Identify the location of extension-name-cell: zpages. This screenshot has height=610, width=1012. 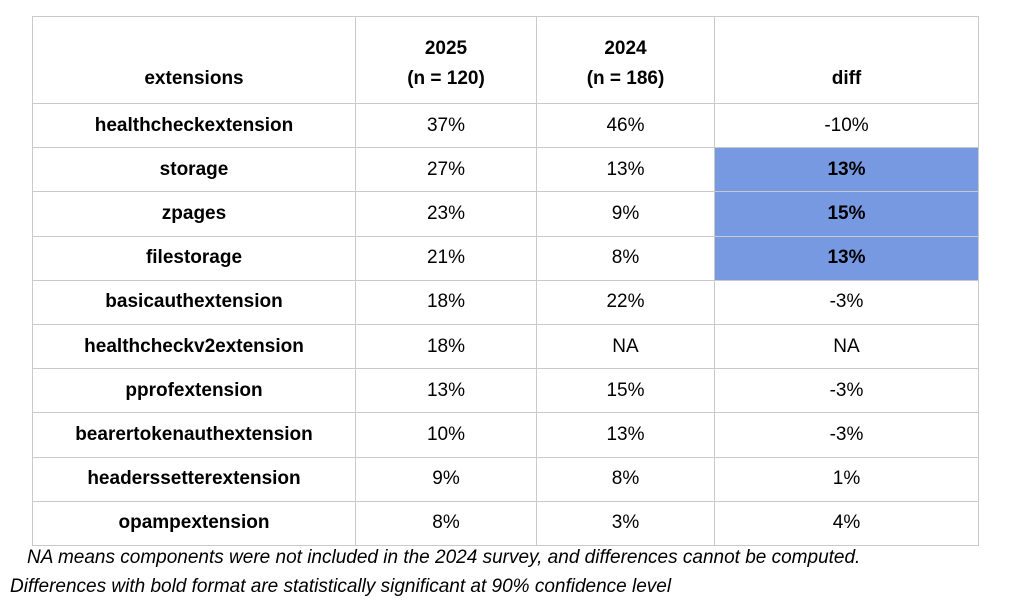
(194, 214).